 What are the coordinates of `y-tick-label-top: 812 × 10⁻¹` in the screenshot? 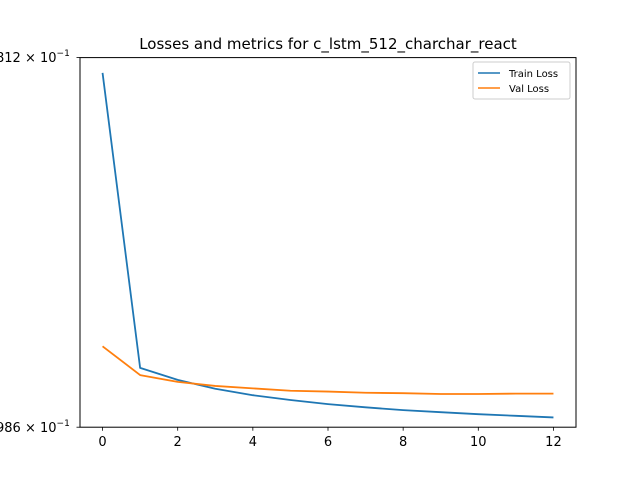 It's located at (35, 57).